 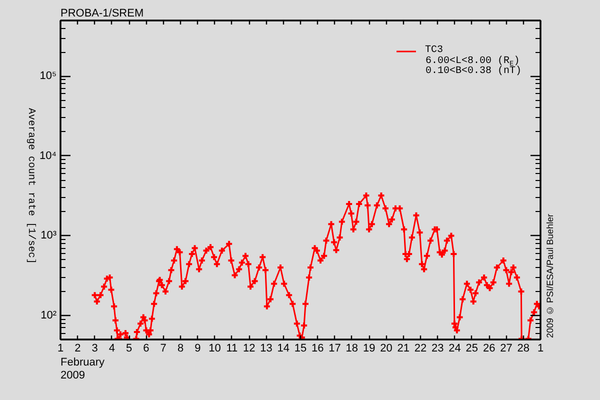 I want to click on x-tick-label: 11, so click(x=232, y=348).